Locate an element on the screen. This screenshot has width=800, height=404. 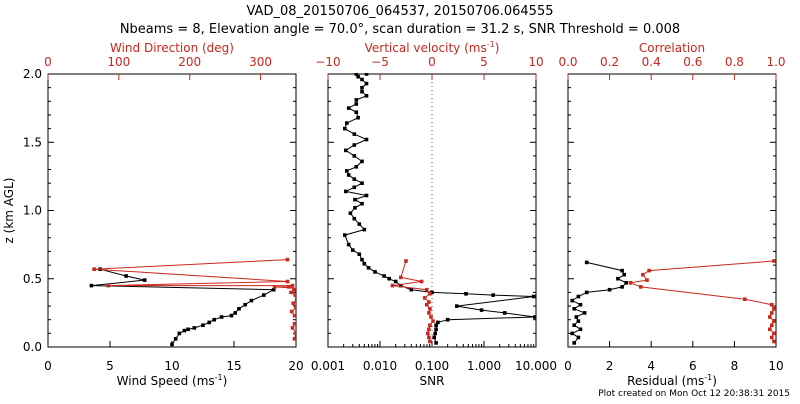
x-top-tick-label: 0.6 is located at coordinates (692, 62).